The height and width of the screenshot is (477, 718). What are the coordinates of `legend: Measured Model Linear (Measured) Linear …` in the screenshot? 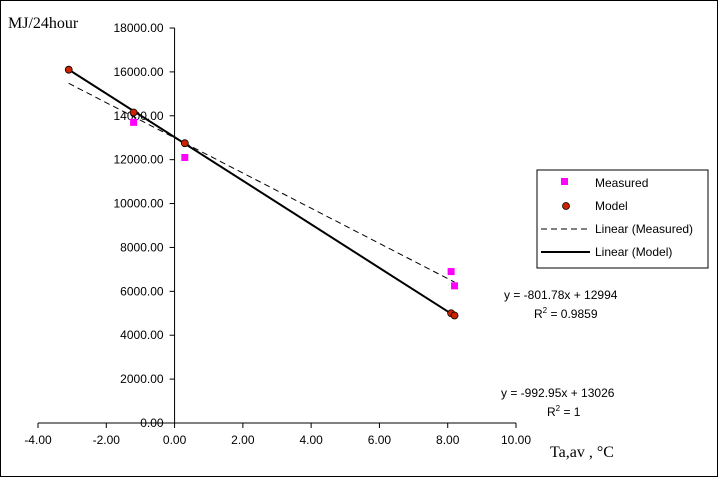 It's located at (622, 219).